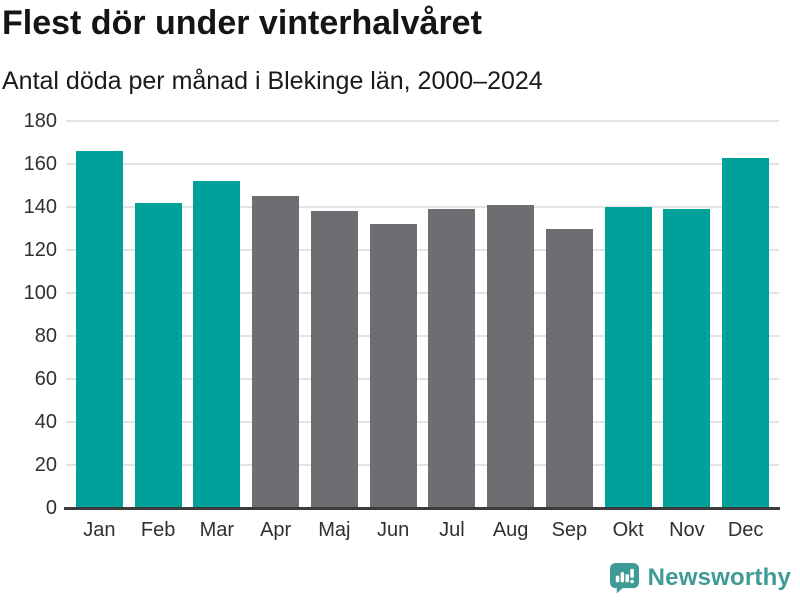 The image size is (800, 600). I want to click on y-tick-label-140: 140, so click(40, 207).